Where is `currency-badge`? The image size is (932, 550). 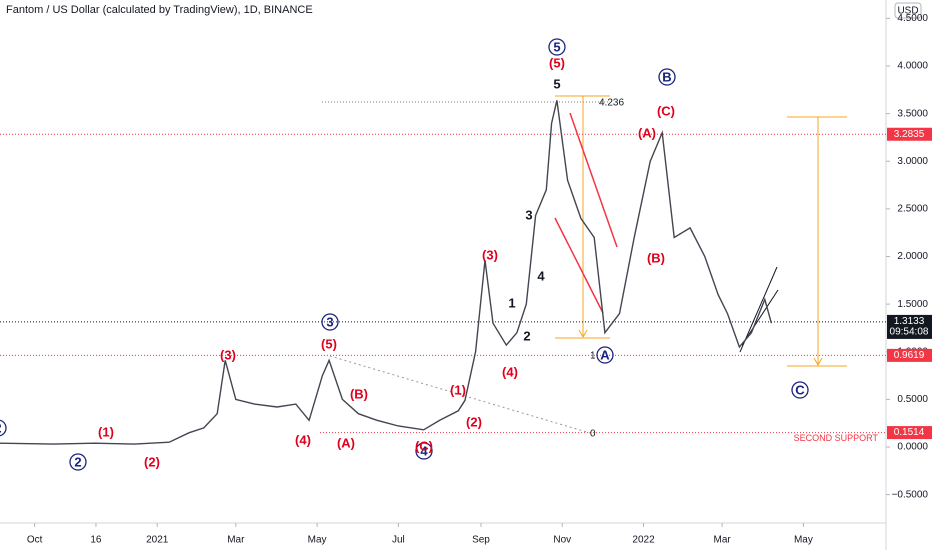 currency-badge is located at coordinates (908, 10).